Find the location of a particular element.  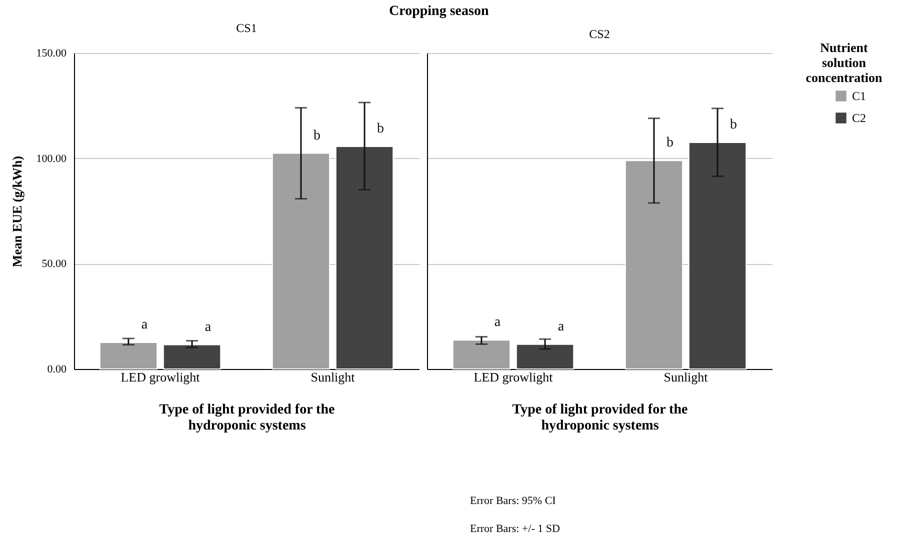

y-tick-label: 0.00 is located at coordinates (57, 370).